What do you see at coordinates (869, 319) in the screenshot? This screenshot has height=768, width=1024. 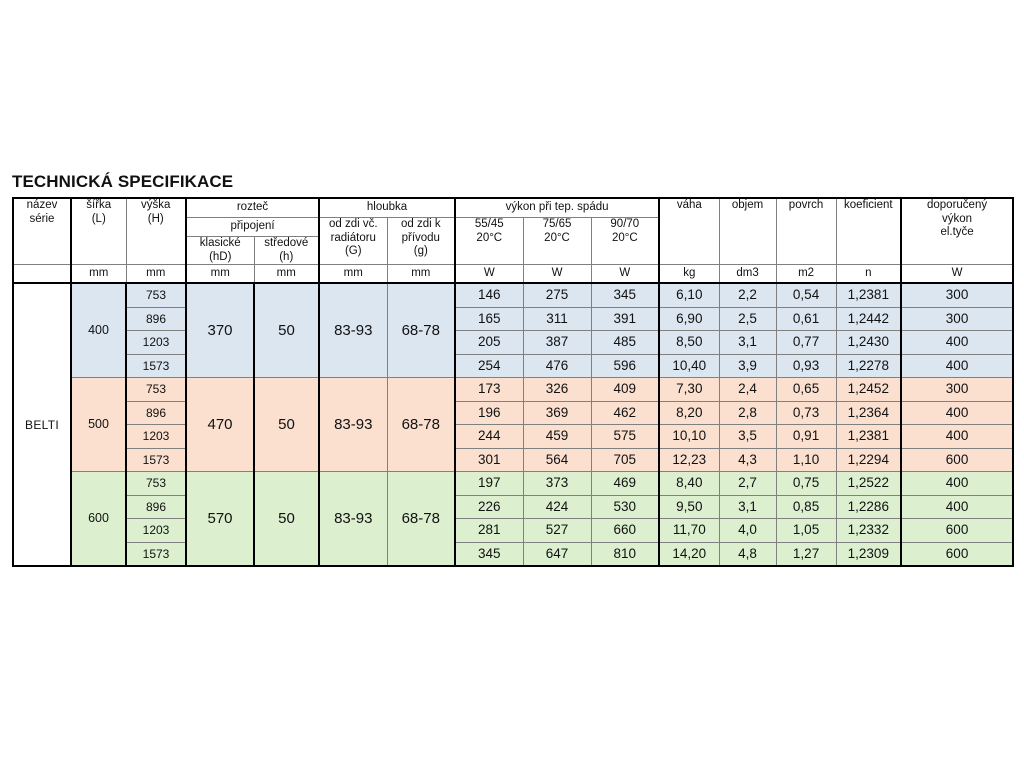 I see `koeficient-cell: 1,2442` at bounding box center [869, 319].